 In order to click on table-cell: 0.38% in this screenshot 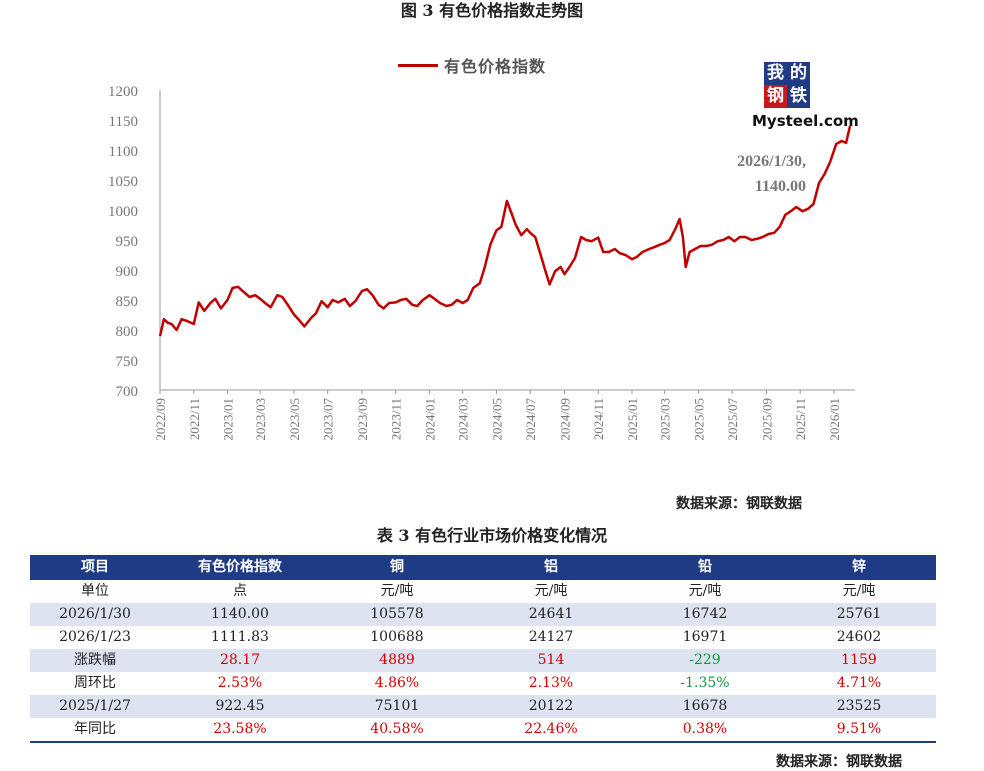, I will do `click(705, 730)`.